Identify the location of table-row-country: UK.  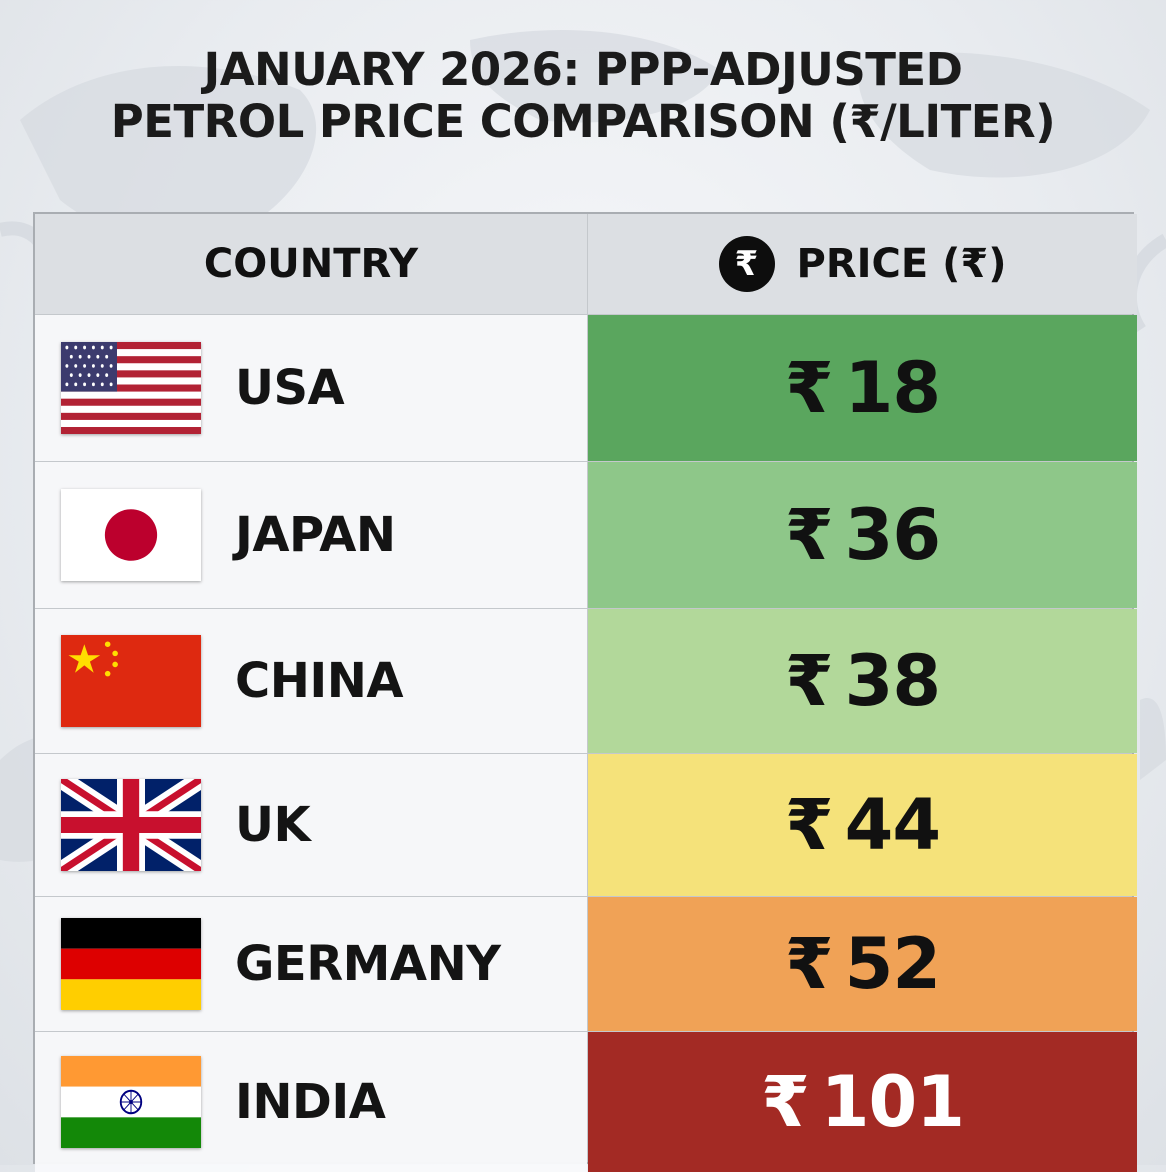
(311, 825).